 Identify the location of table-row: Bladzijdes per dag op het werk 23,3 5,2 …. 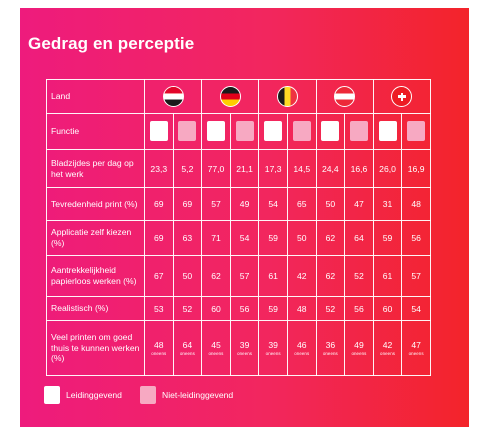
(238, 168).